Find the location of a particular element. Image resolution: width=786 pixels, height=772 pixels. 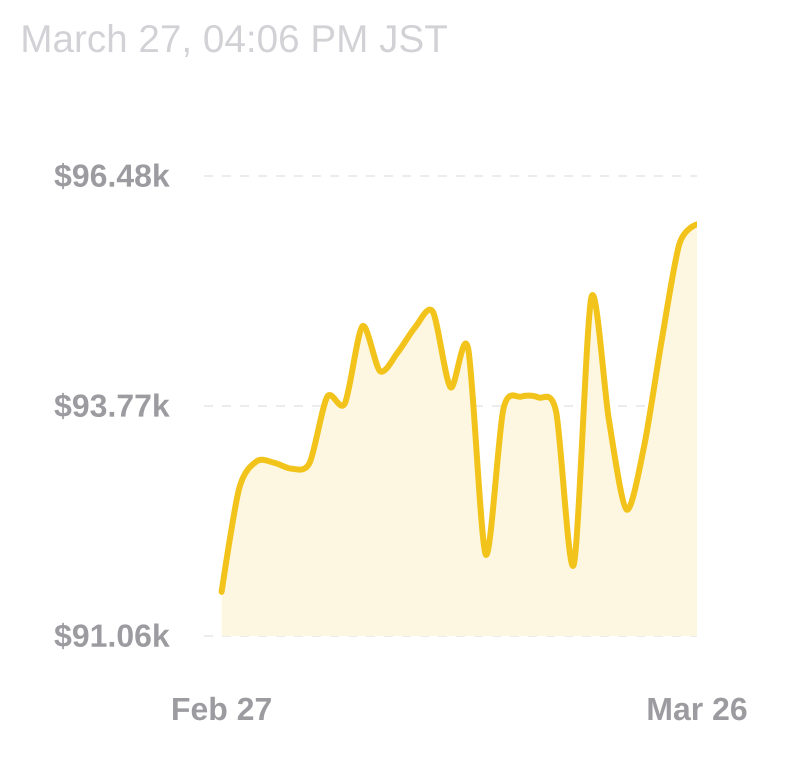

x-tick-label: Feb 27 is located at coordinates (222, 708).